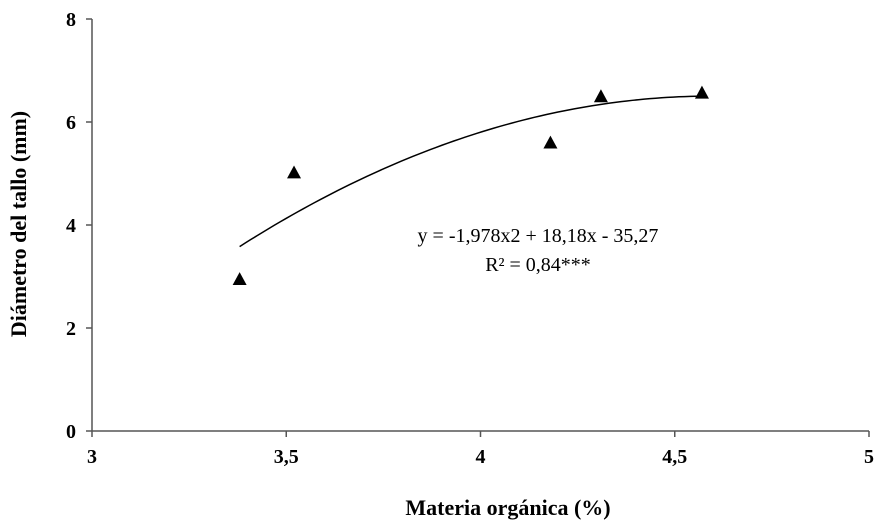 Image resolution: width=880 pixels, height=526 pixels. I want to click on y-axis-title: Diámetro del tallo (mm), so click(18, 224).